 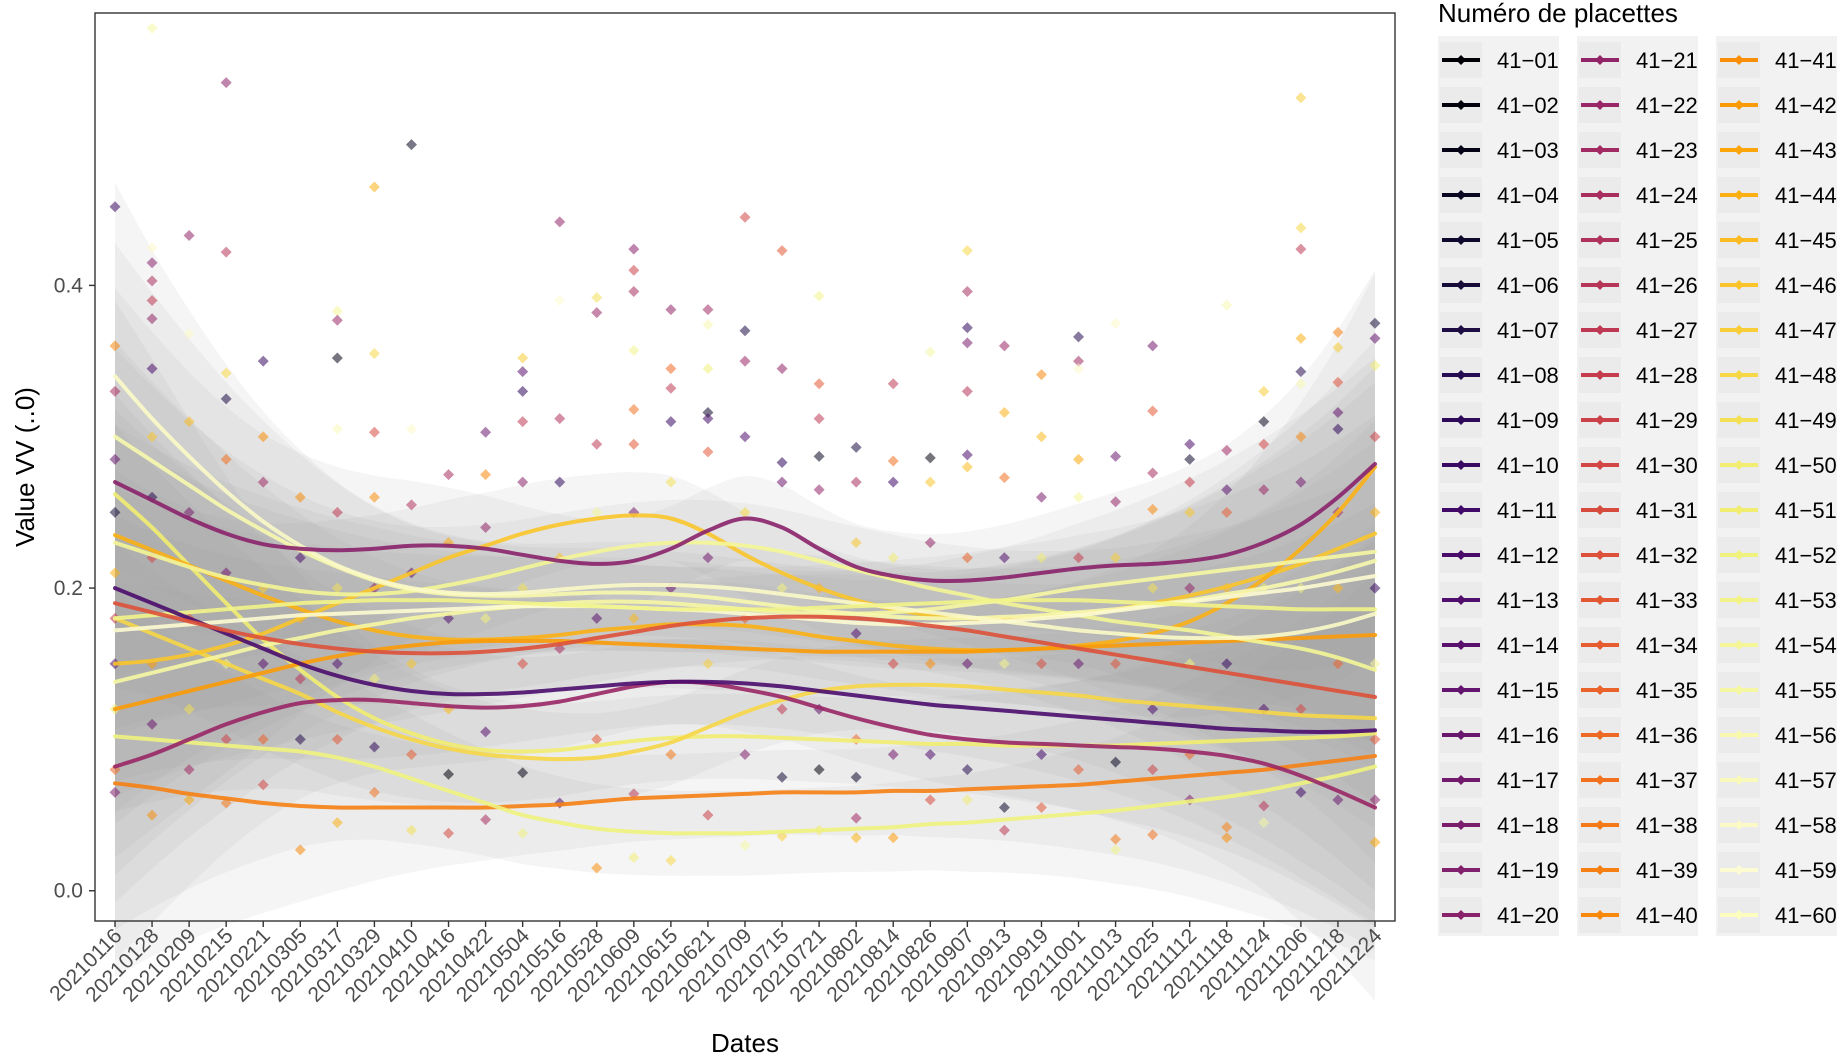 I want to click on legend-label: 41−11, so click(x=1527, y=510).